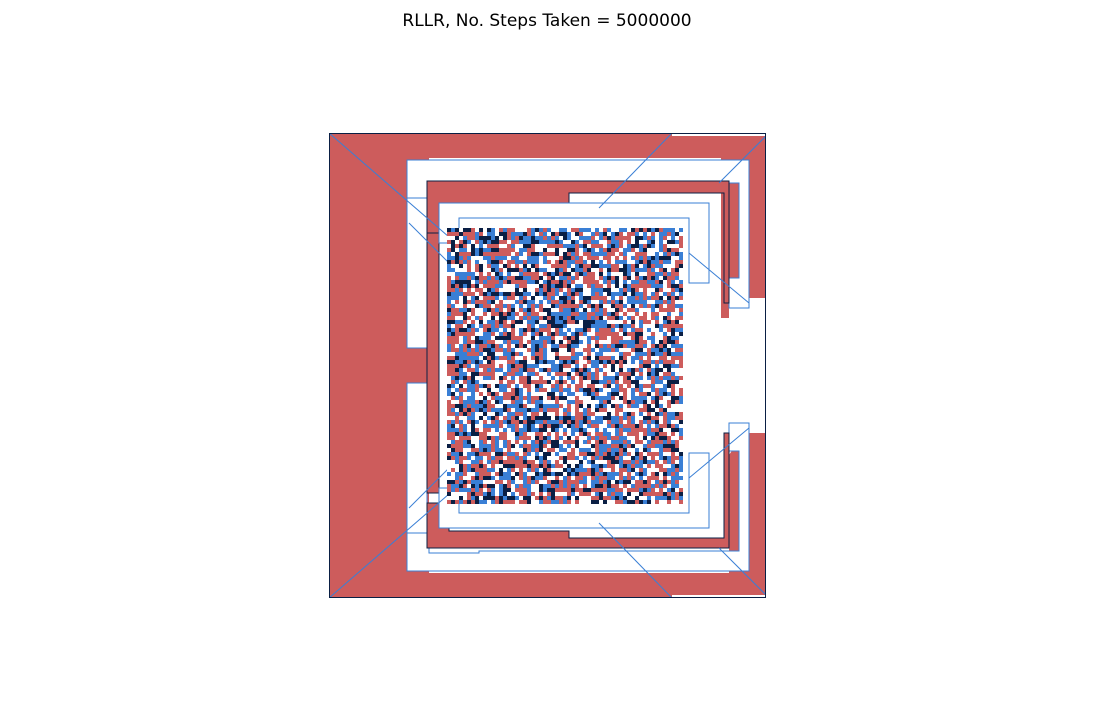 The height and width of the screenshot is (724, 1094). Describe the element at coordinates (369, 365) in the screenshot. I see `left-red-block` at that location.